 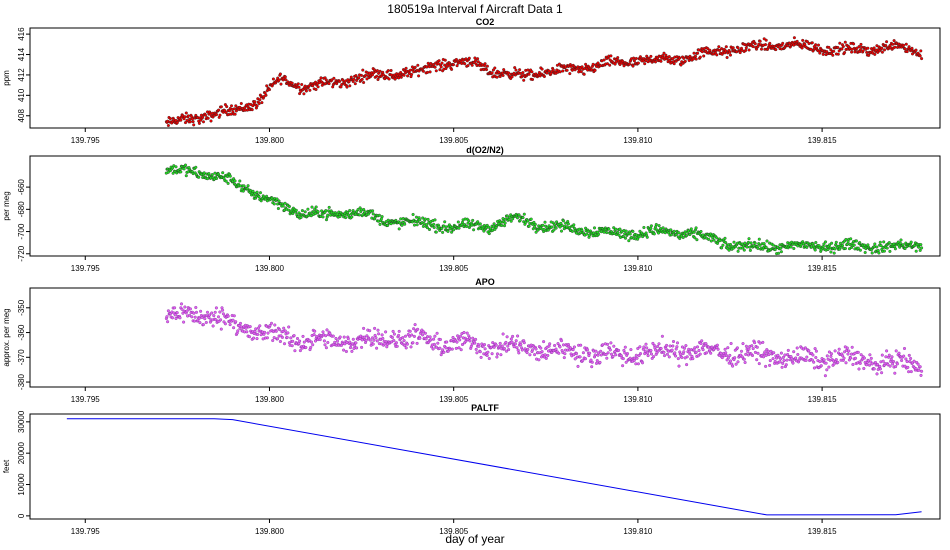 I want to click on y-tick-label: 408, so click(x=21, y=116).